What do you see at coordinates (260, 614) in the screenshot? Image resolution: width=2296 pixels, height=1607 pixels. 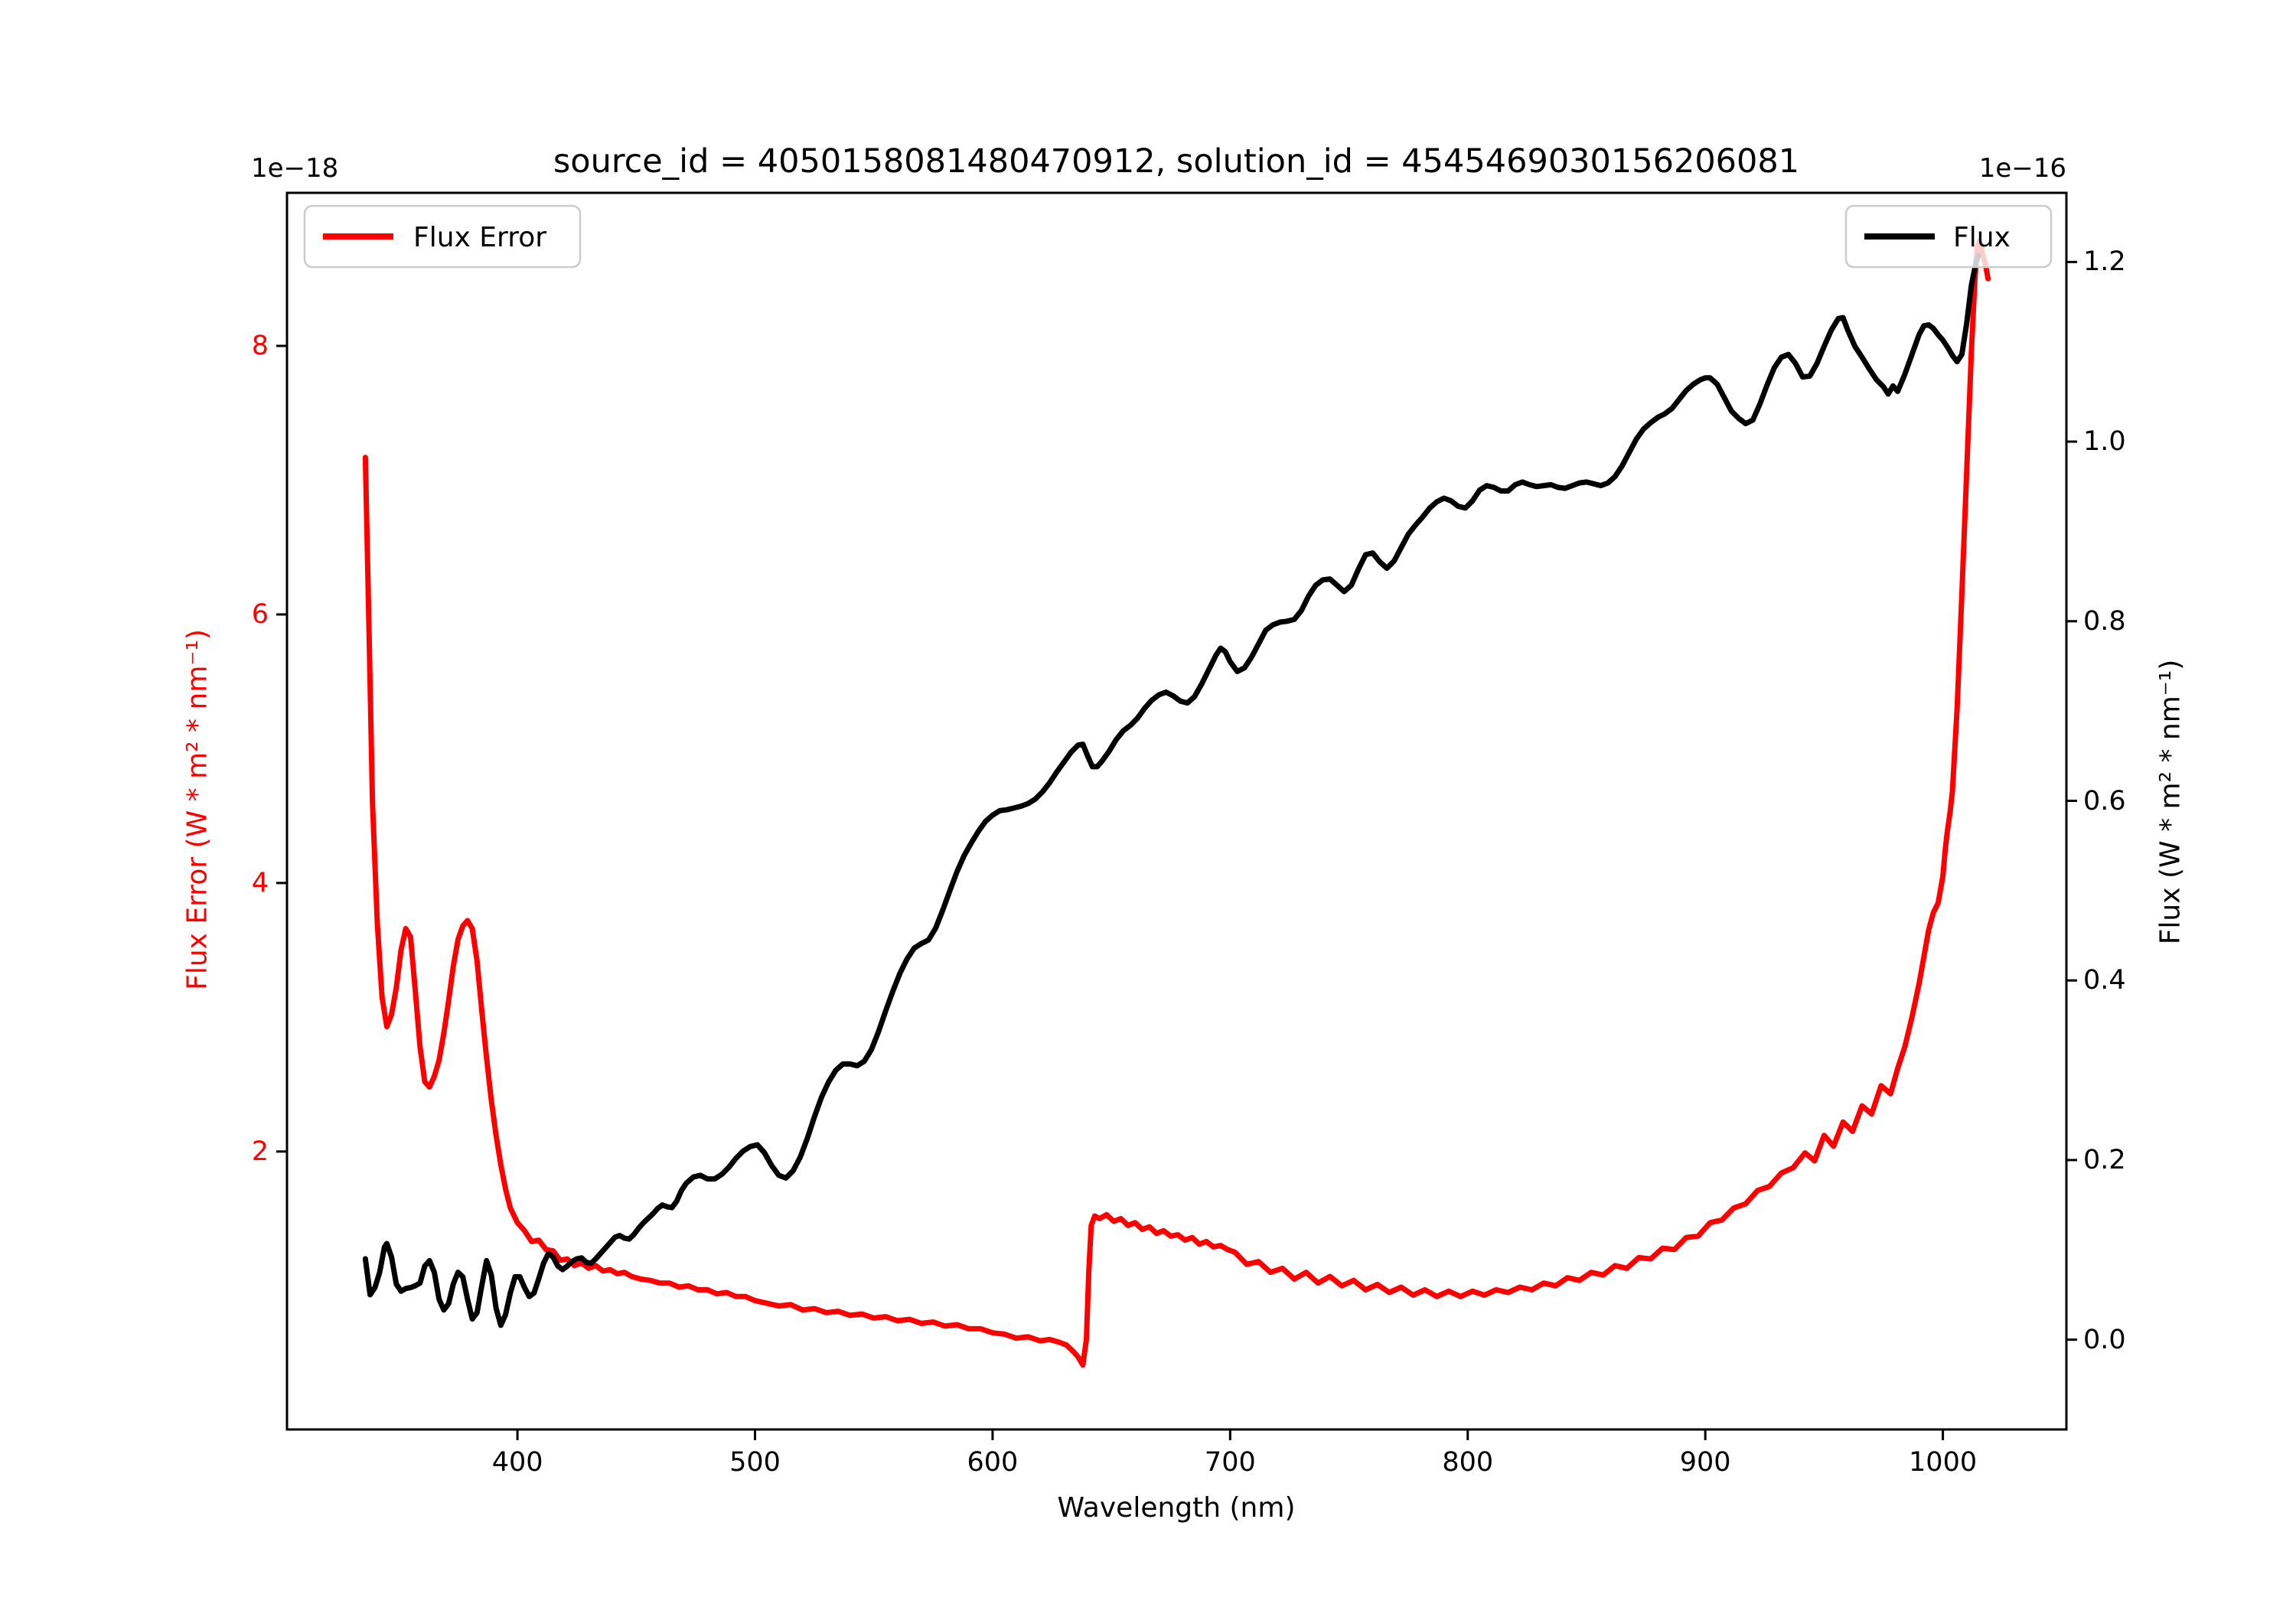 I see `y-left-tick-label: 6` at bounding box center [260, 614].